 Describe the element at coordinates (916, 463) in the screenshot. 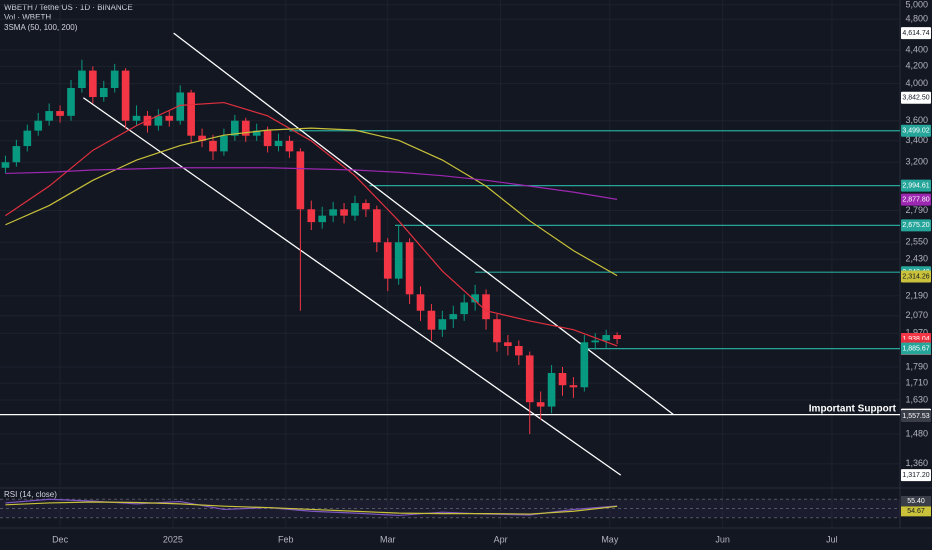

I see `y-tick-label: 1,360` at that location.